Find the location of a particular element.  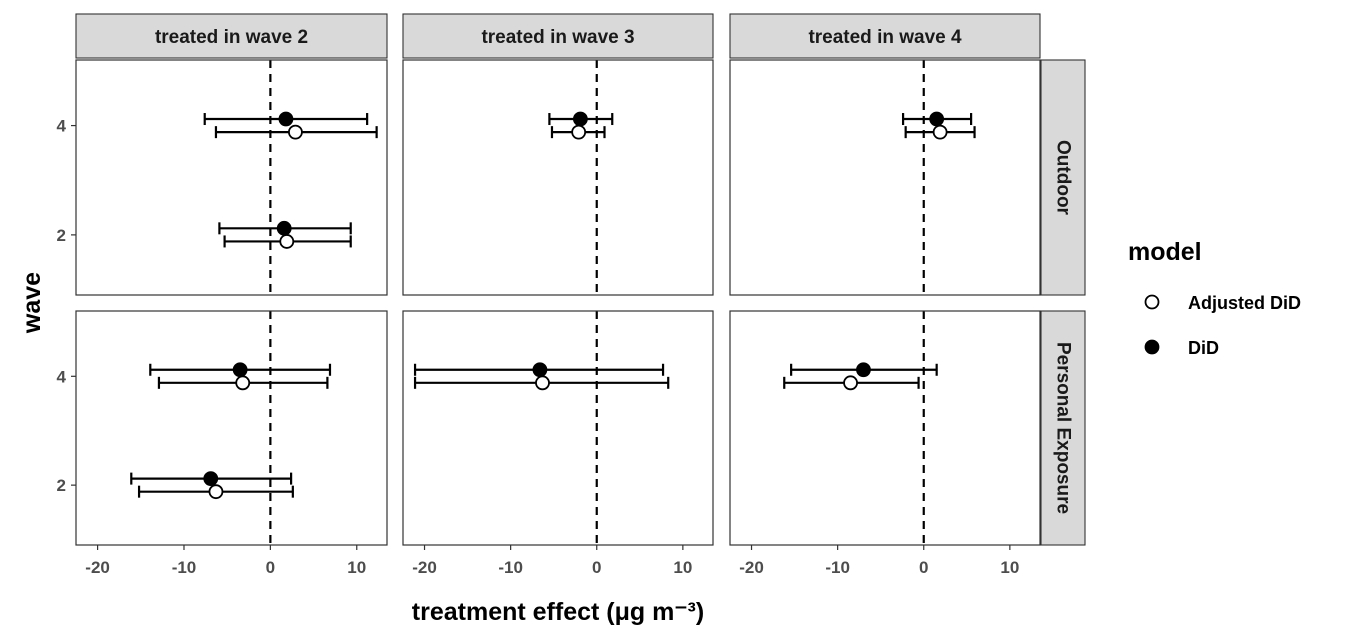

legend-entry-label: Adjusted DiD is located at coordinates (1244, 303).